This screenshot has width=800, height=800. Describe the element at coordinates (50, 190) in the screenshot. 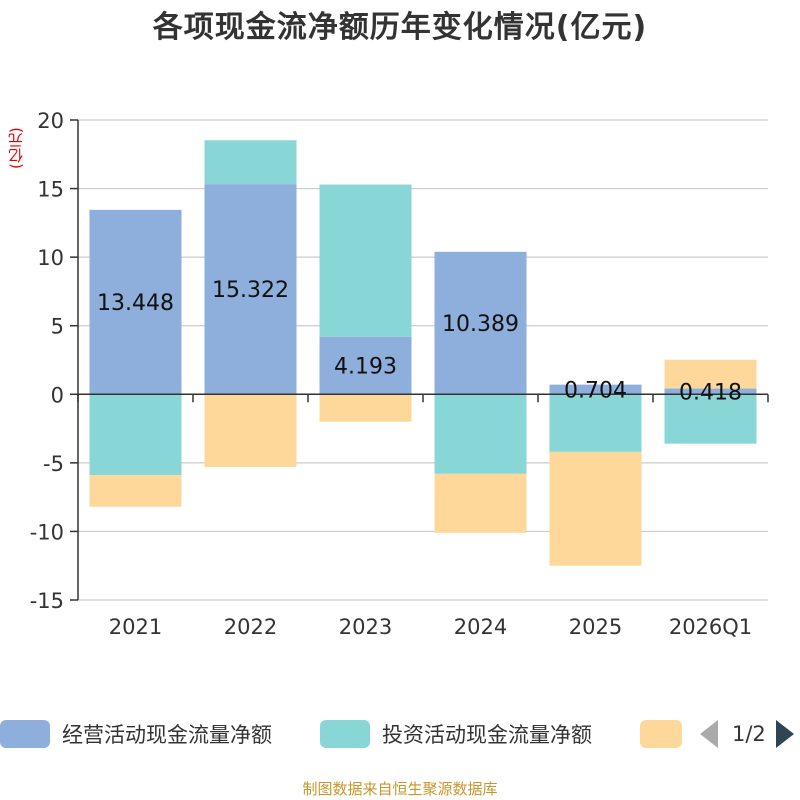

I see `y-tick-label: 15` at that location.